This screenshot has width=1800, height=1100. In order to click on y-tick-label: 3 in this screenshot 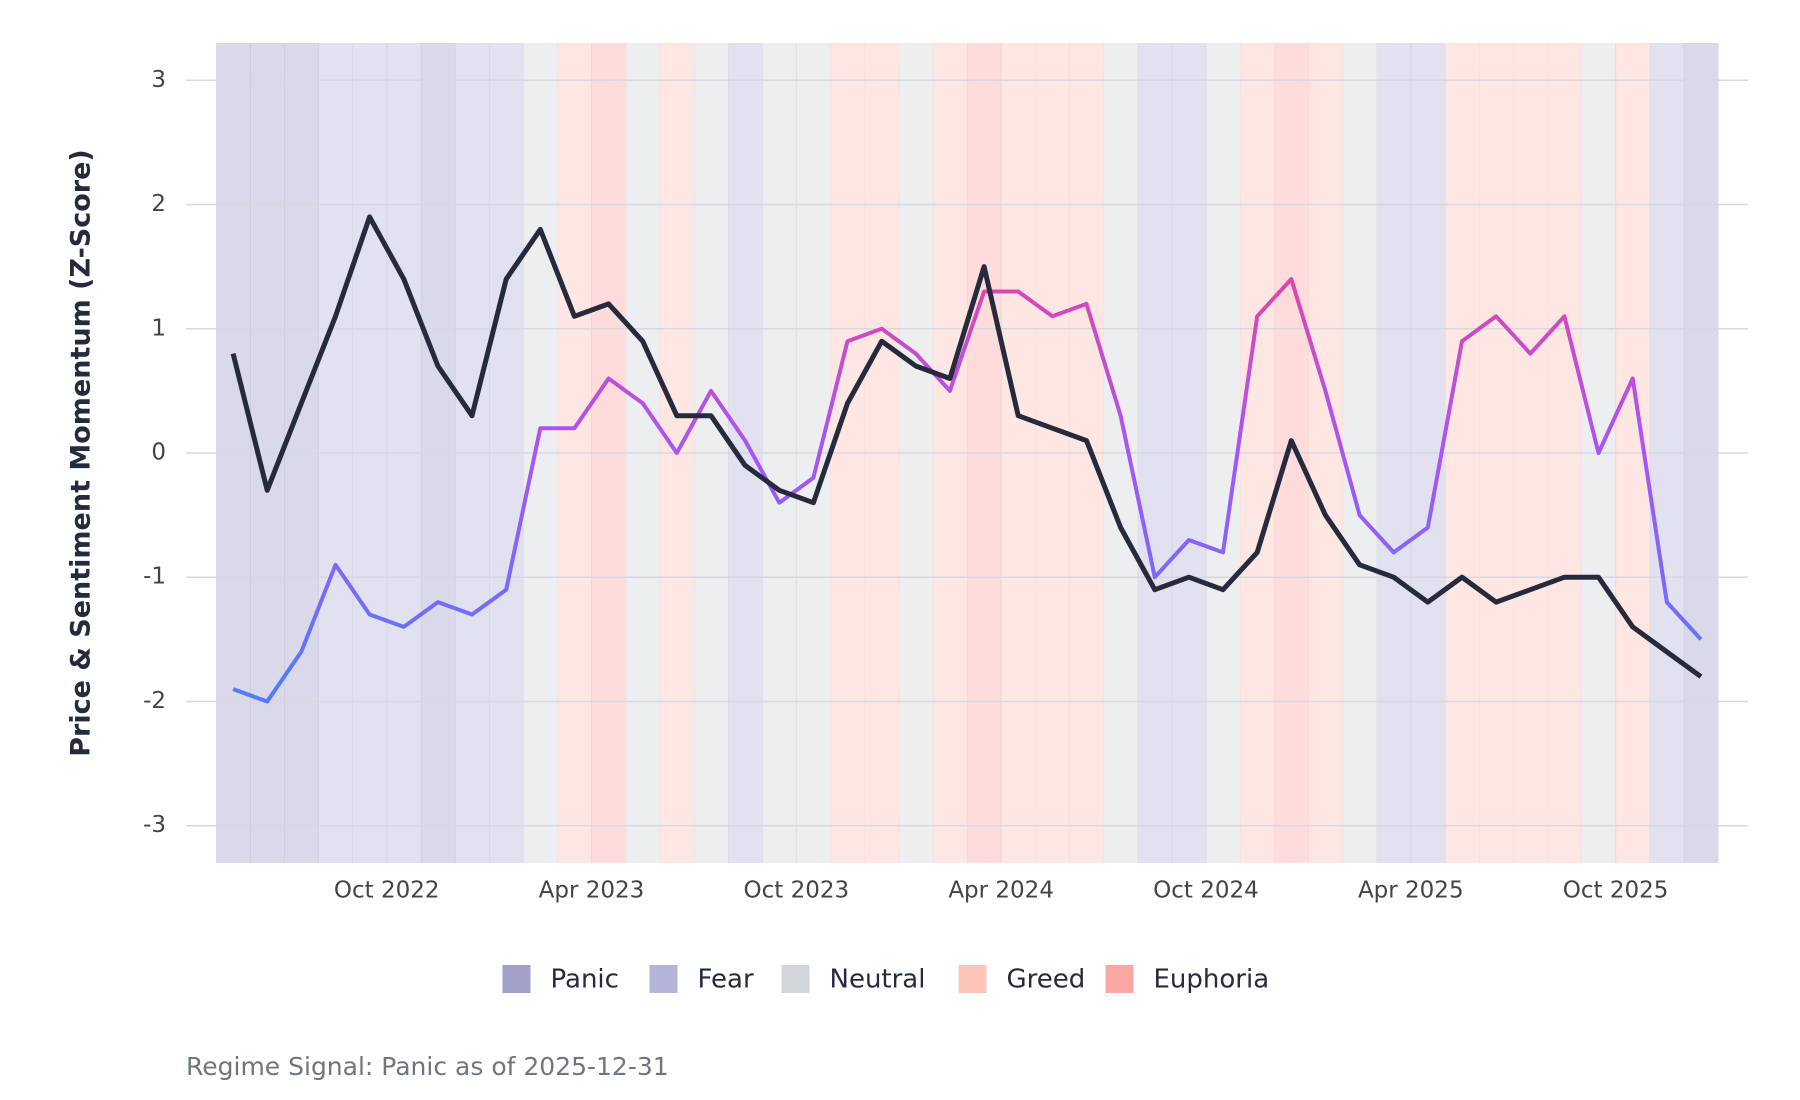, I will do `click(158, 80)`.